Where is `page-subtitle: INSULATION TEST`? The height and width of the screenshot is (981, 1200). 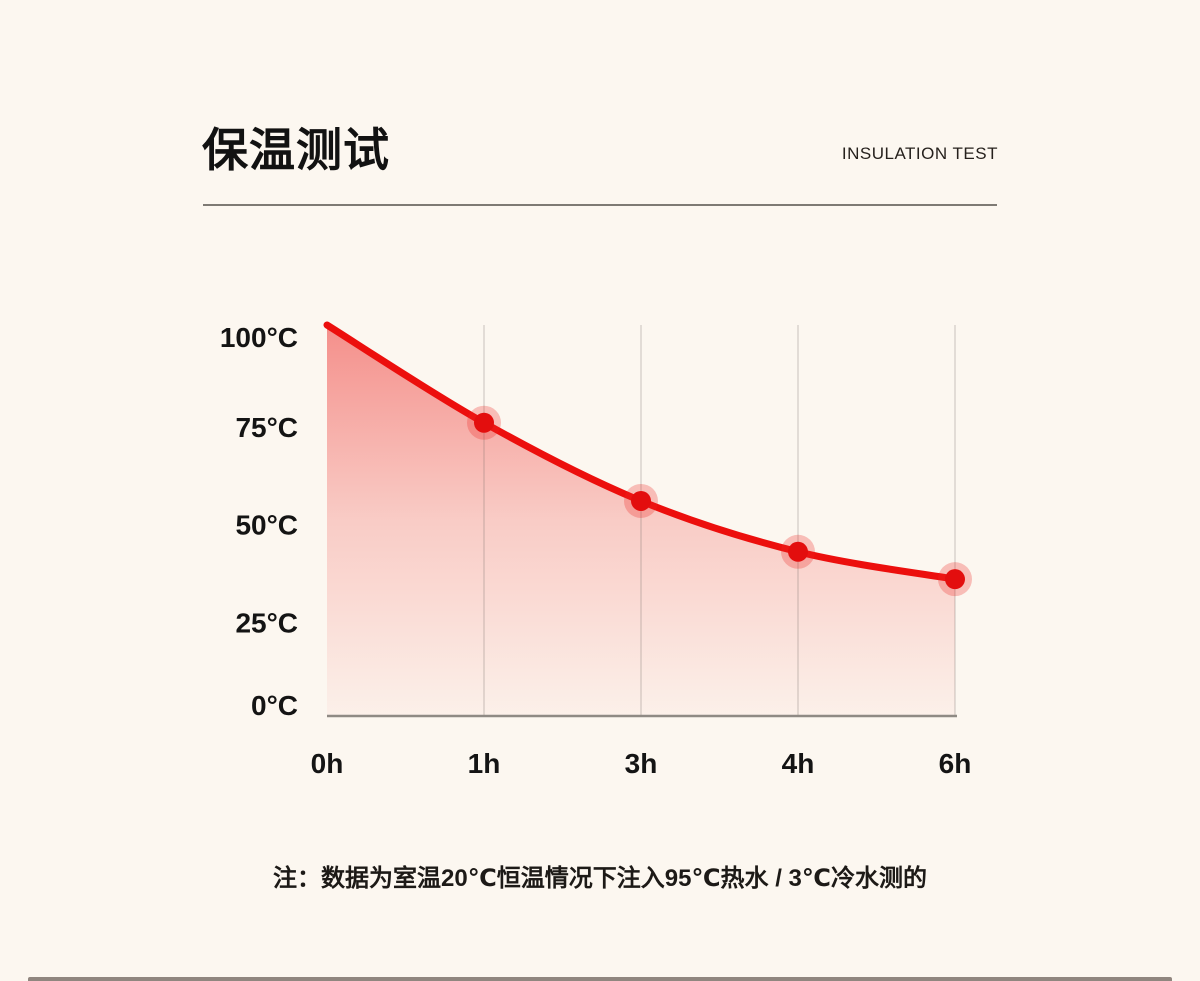
page-subtitle: INSULATION TEST is located at coordinates (919, 153).